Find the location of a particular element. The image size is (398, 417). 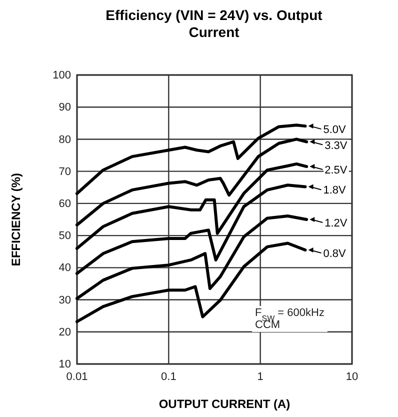

y-tick-label: 90 is located at coordinates (64, 108).